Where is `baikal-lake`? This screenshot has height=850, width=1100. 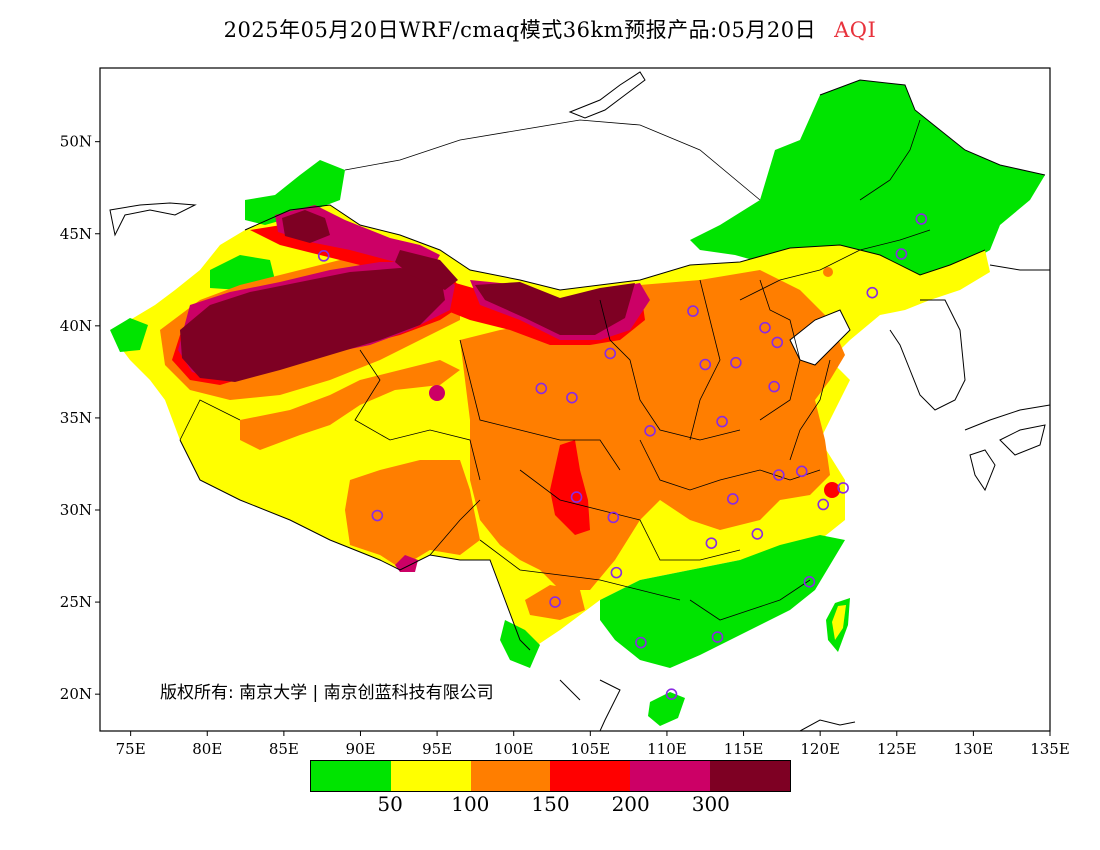
baikal-lake is located at coordinates (607, 95).